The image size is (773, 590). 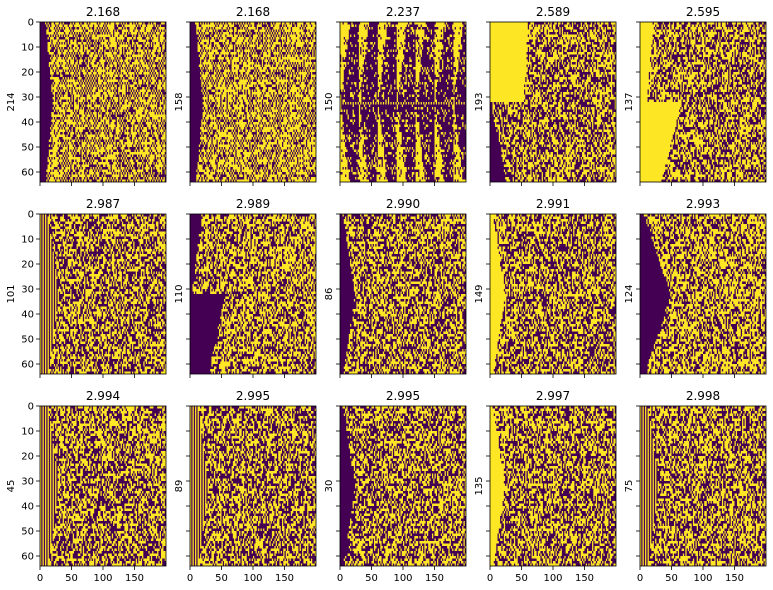 I want to click on panel-ylabel: 135, so click(x=479, y=485).